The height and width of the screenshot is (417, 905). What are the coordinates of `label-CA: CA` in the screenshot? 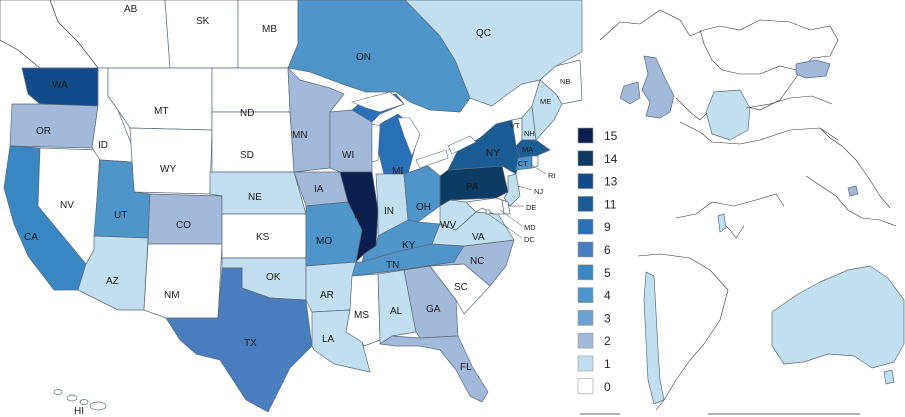 It's located at (31, 237).